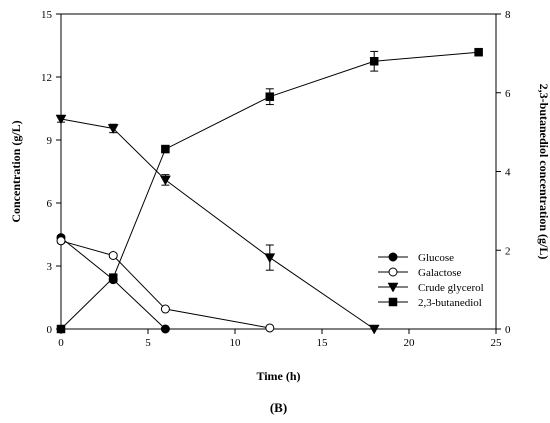 The height and width of the screenshot is (423, 550). Describe the element at coordinates (508, 94) in the screenshot. I see `y-right-tick-label: 6` at that location.